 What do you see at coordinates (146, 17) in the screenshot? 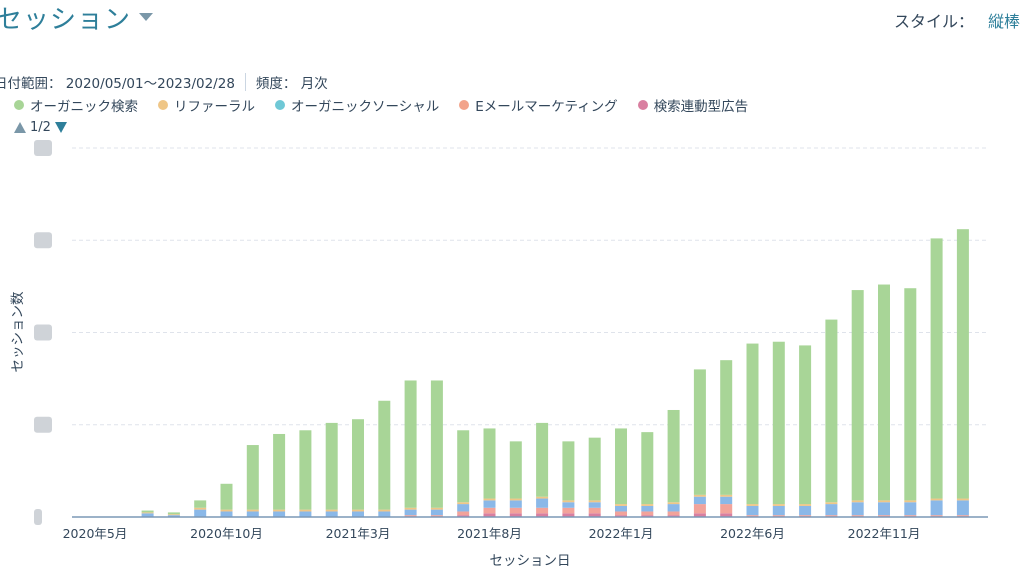
I see `title-dropdown-caret-icon` at bounding box center [146, 17].